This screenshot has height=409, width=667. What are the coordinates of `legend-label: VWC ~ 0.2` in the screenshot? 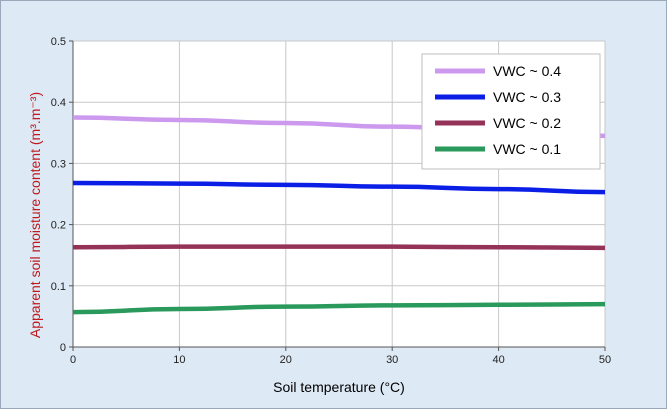 It's located at (527, 123).